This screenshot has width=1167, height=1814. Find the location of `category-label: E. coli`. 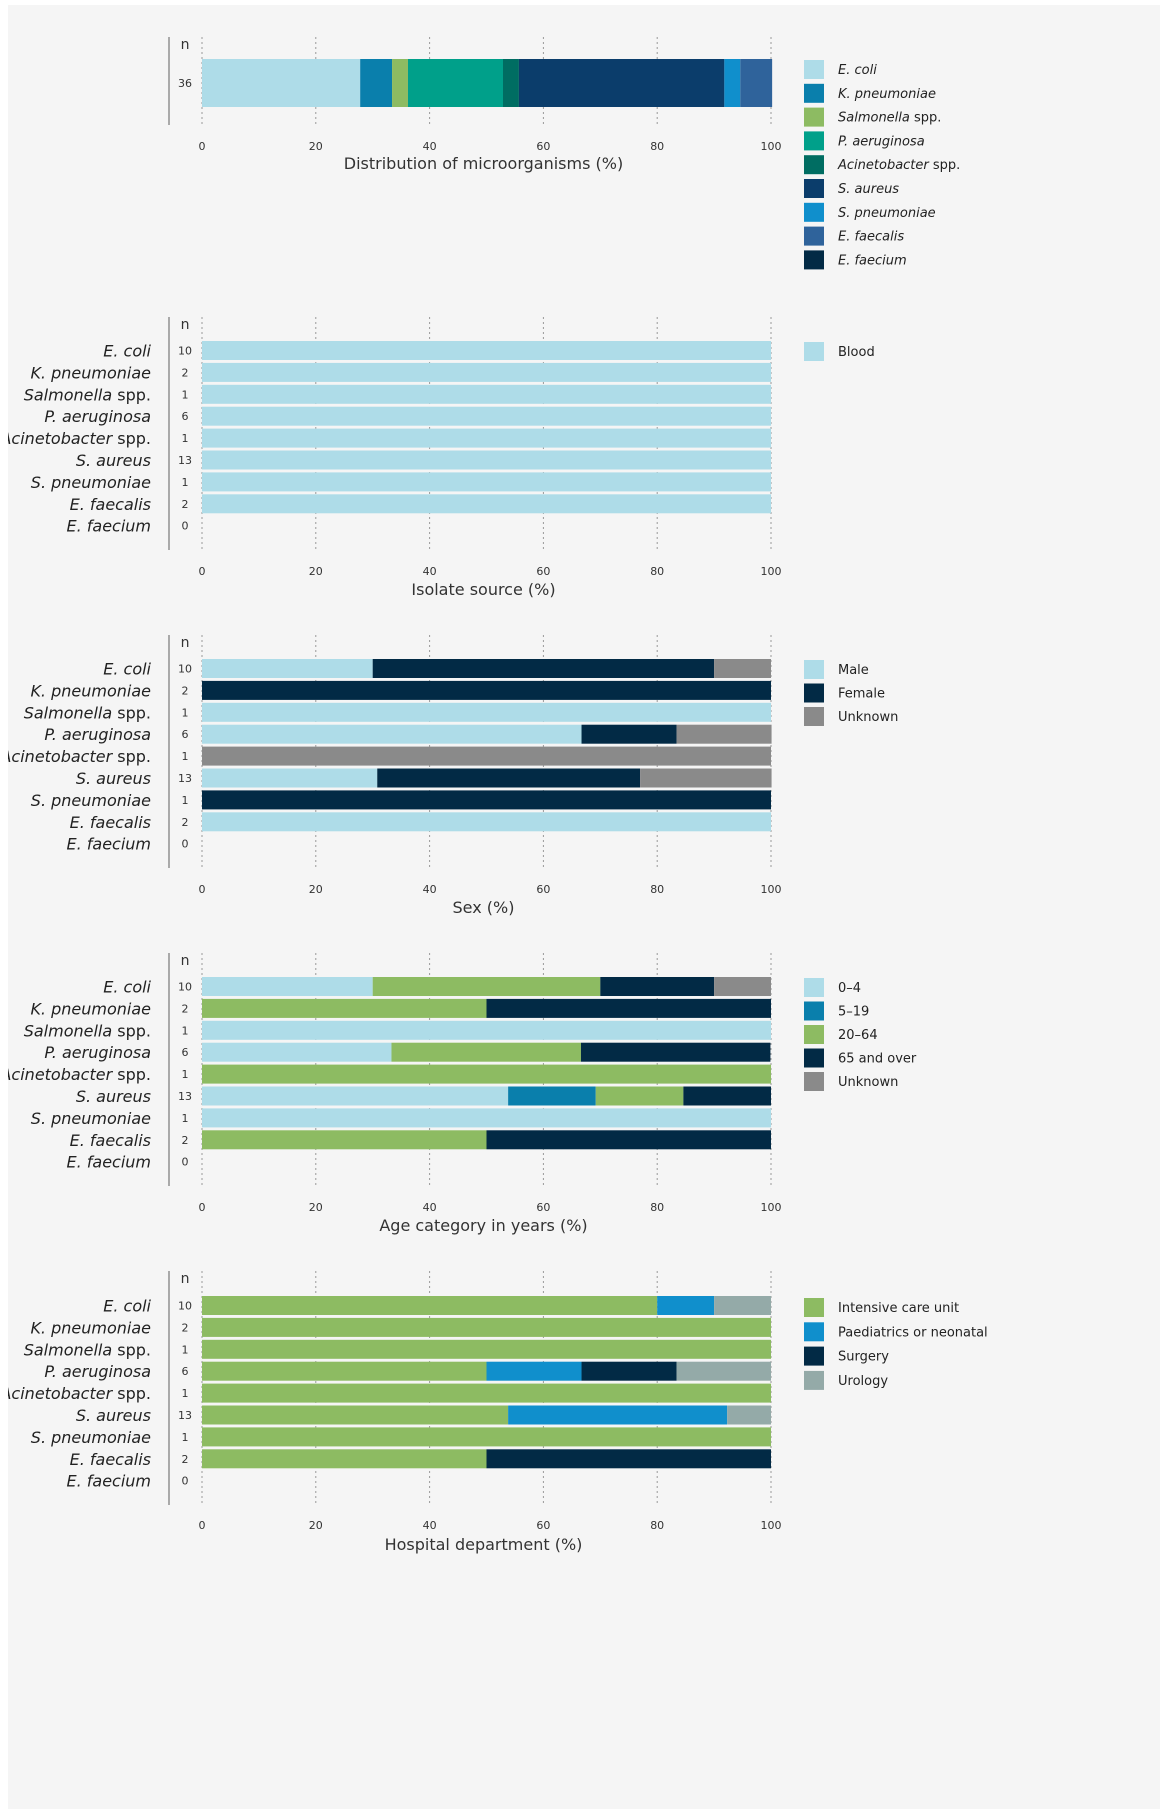

category-label: E. coli is located at coordinates (127, 669).